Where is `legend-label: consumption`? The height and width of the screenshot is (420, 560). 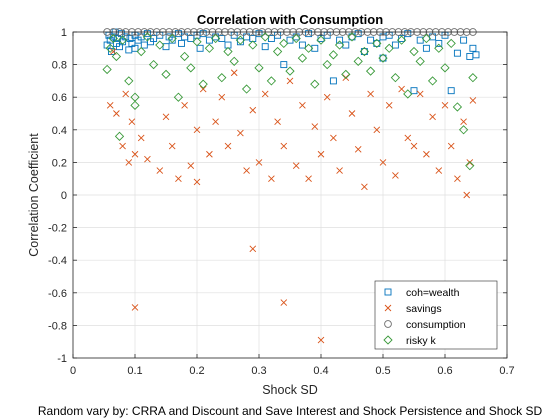 legend-label: consumption is located at coordinates (436, 325).